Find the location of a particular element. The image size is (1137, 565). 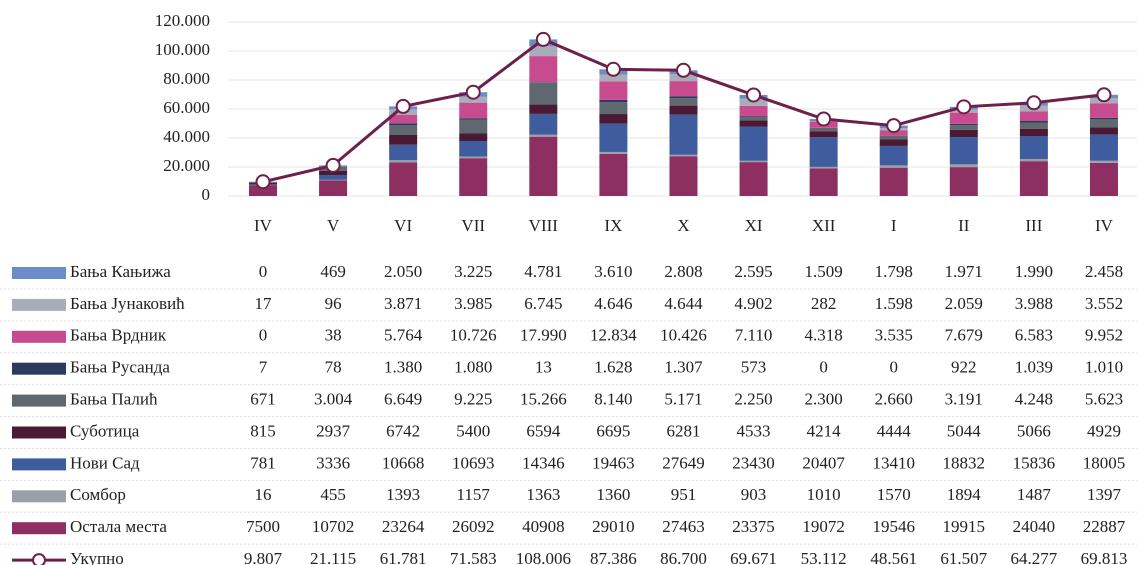

table-value: 3.004 is located at coordinates (333, 399).